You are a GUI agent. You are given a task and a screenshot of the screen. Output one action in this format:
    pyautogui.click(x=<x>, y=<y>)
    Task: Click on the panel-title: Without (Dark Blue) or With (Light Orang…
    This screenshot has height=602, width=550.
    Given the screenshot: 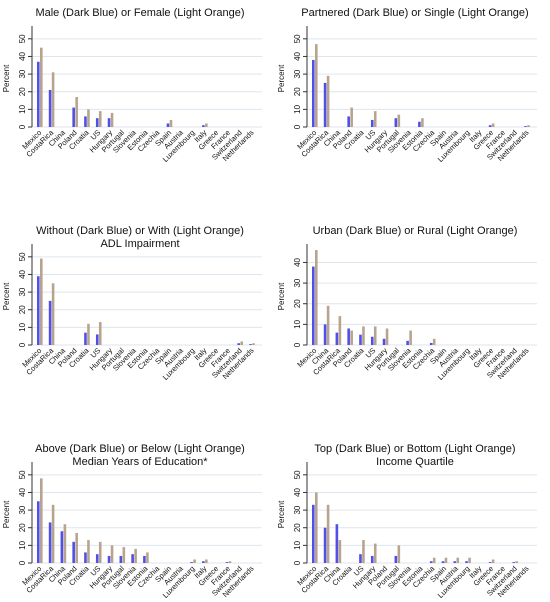 What is the action you would take?
    pyautogui.click(x=140, y=231)
    